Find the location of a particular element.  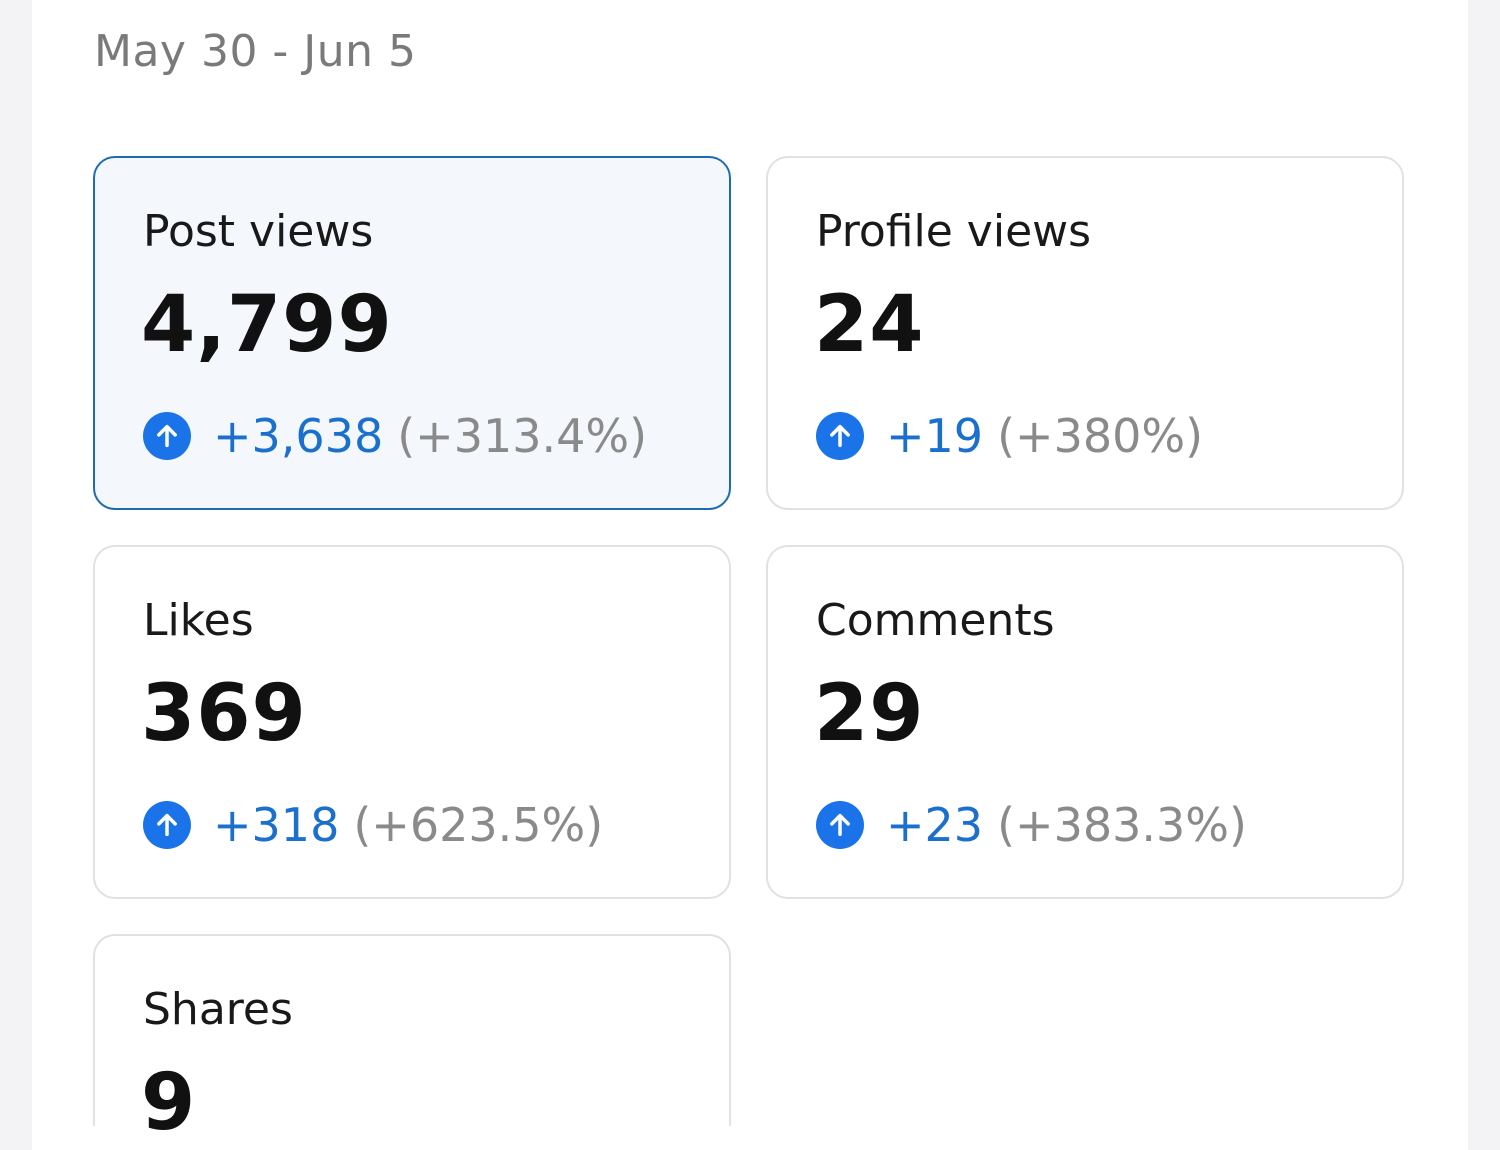

metric-card-post-views: Post views 4,799 +3,638 (+313.4%) is located at coordinates (412, 333).